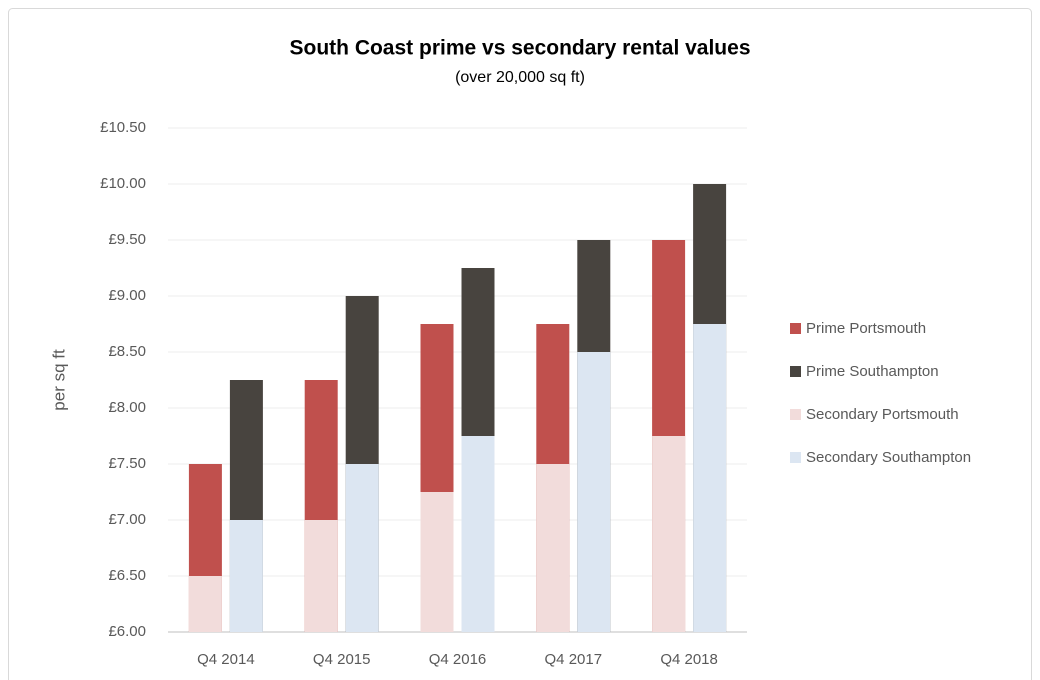 The height and width of the screenshot is (680, 1040). What do you see at coordinates (888, 457) in the screenshot?
I see `legend-label: Secondary Southampton` at bounding box center [888, 457].